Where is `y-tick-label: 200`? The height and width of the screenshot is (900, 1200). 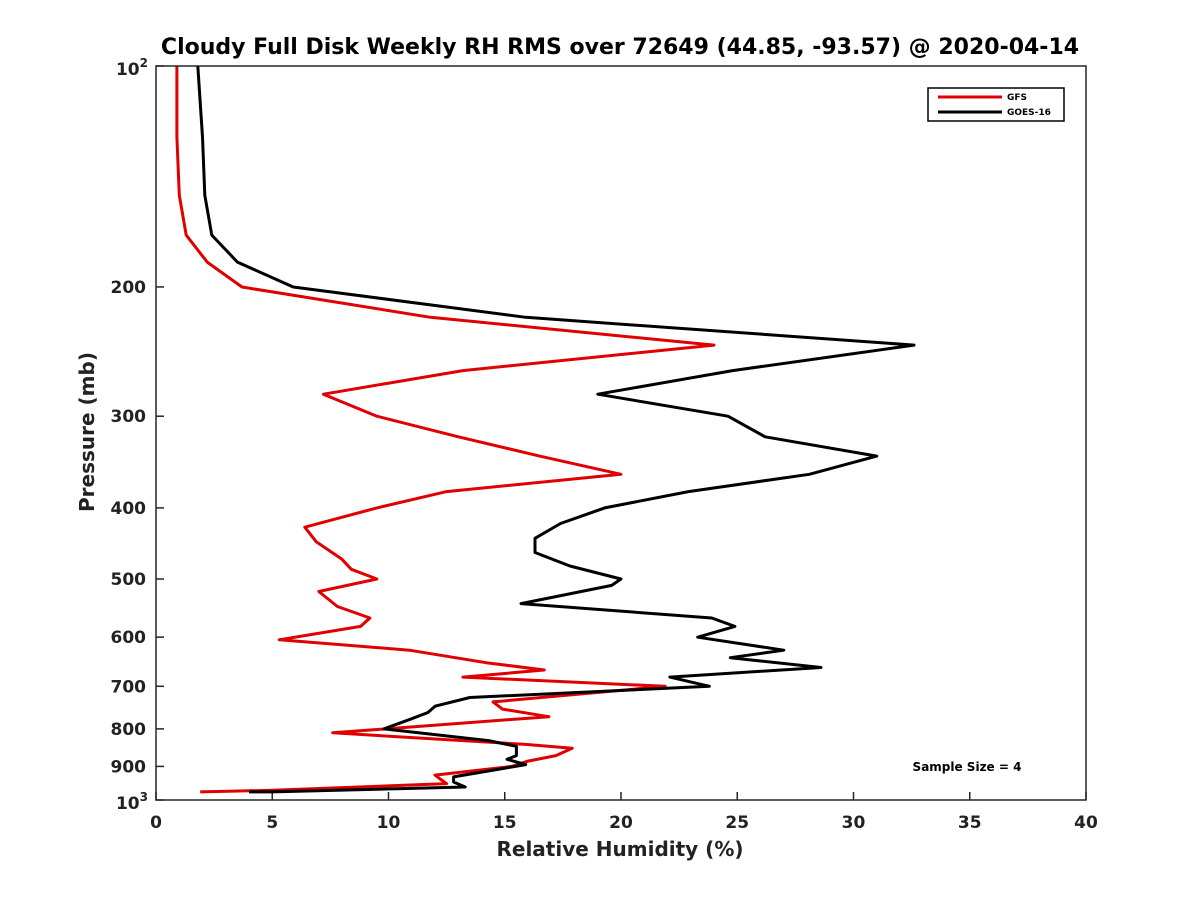
y-tick-label: 200 is located at coordinates (129, 288).